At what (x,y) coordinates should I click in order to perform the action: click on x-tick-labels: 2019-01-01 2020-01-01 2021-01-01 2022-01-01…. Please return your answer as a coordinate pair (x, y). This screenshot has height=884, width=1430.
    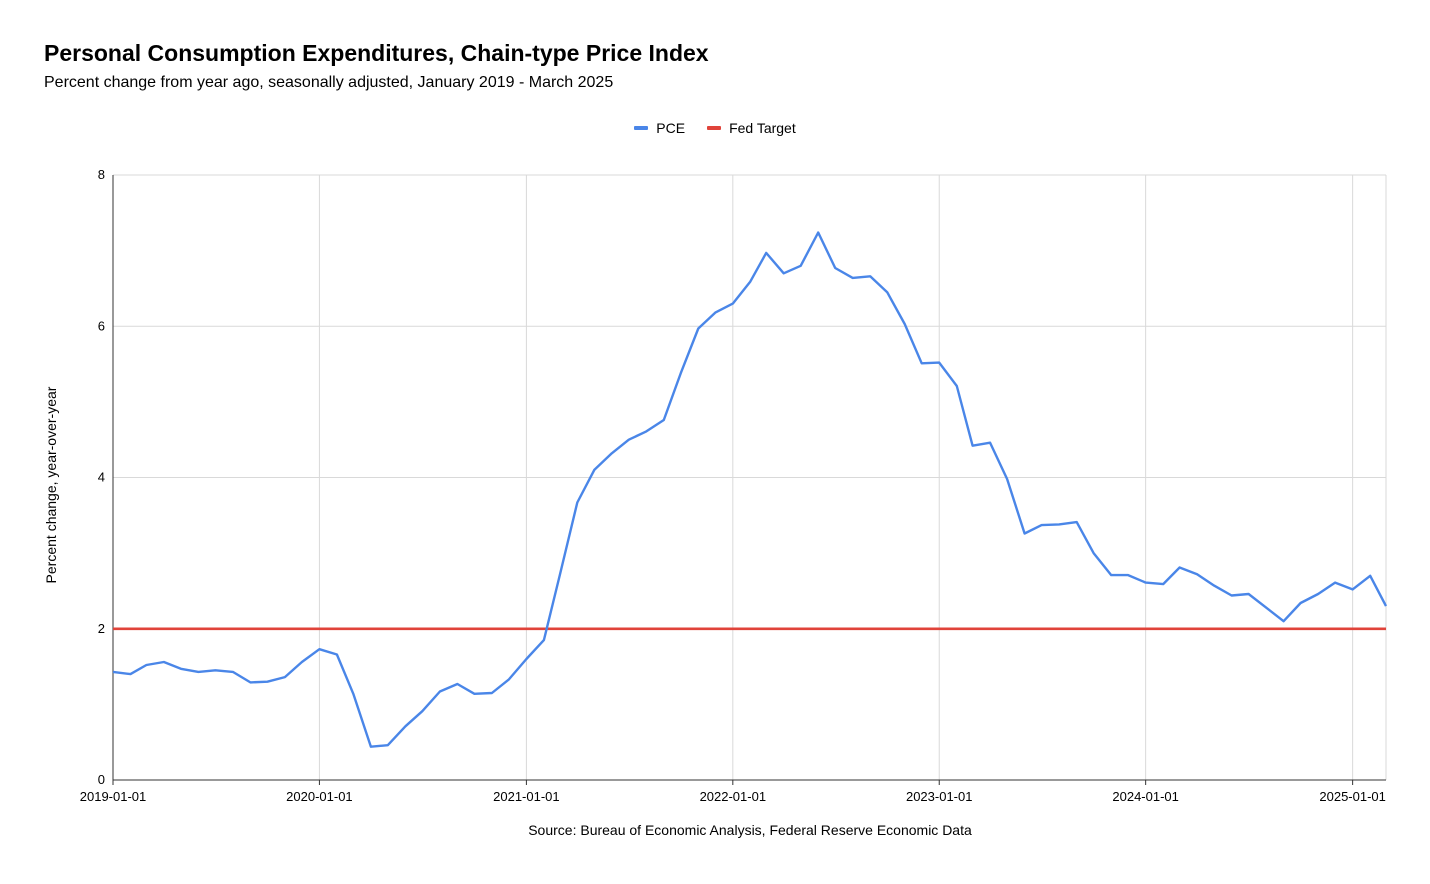
    Looking at the image, I should click on (733, 796).